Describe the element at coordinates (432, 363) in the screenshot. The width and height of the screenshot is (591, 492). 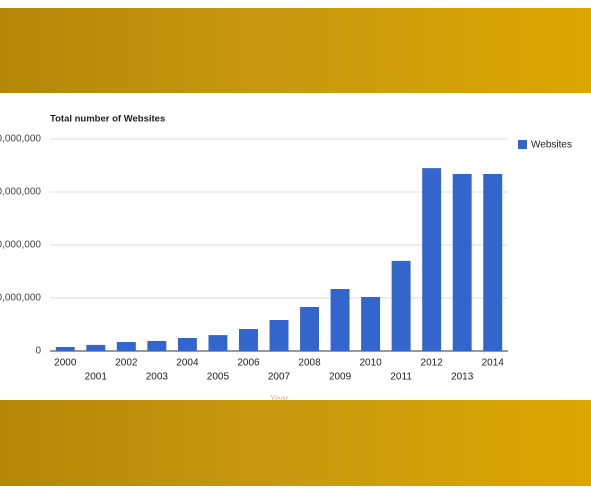
I see `x-tick-label: 2012` at that location.